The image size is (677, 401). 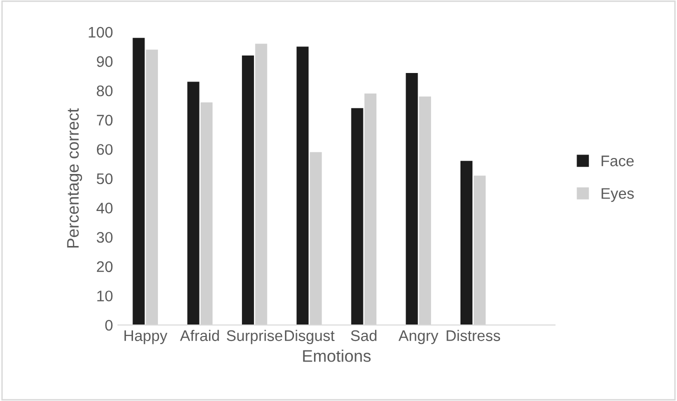 What do you see at coordinates (254, 337) in the screenshot?
I see `x-tick-label: Surprise` at bounding box center [254, 337].